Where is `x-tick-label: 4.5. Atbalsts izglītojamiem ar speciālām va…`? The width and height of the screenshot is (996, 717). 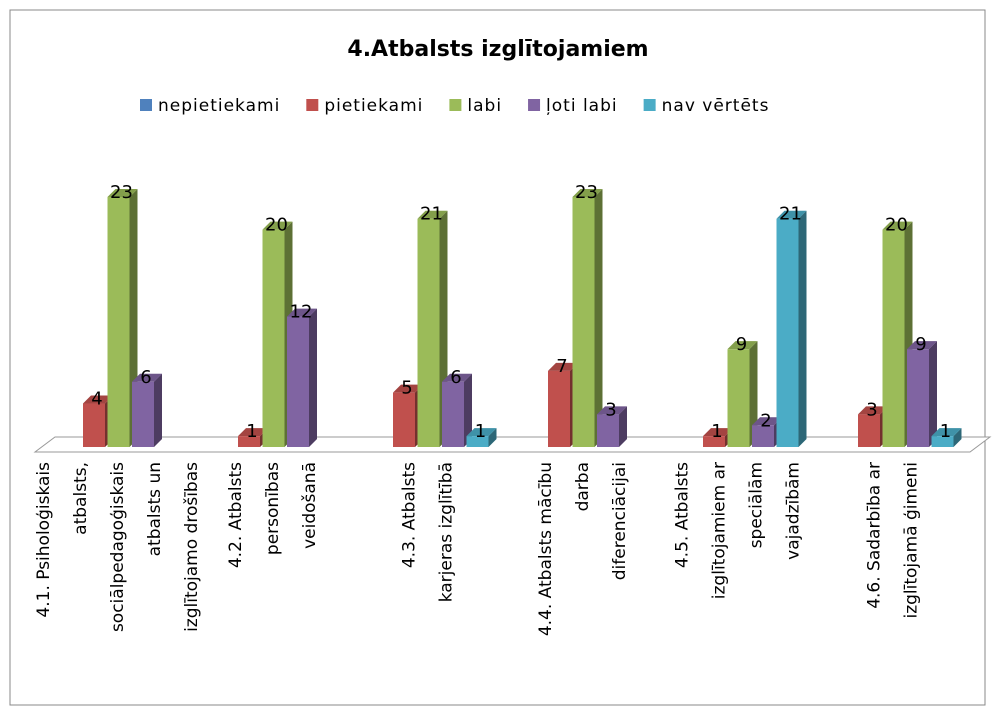
x-tick-label: 4.5. Atbalsts izglītojamiem ar speciālām va… is located at coordinates (738, 530).